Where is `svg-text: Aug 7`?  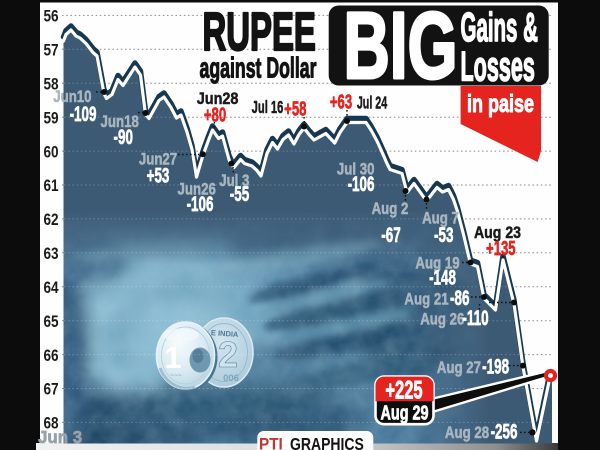
svg-text: Aug 7 is located at coordinates (440, 218).